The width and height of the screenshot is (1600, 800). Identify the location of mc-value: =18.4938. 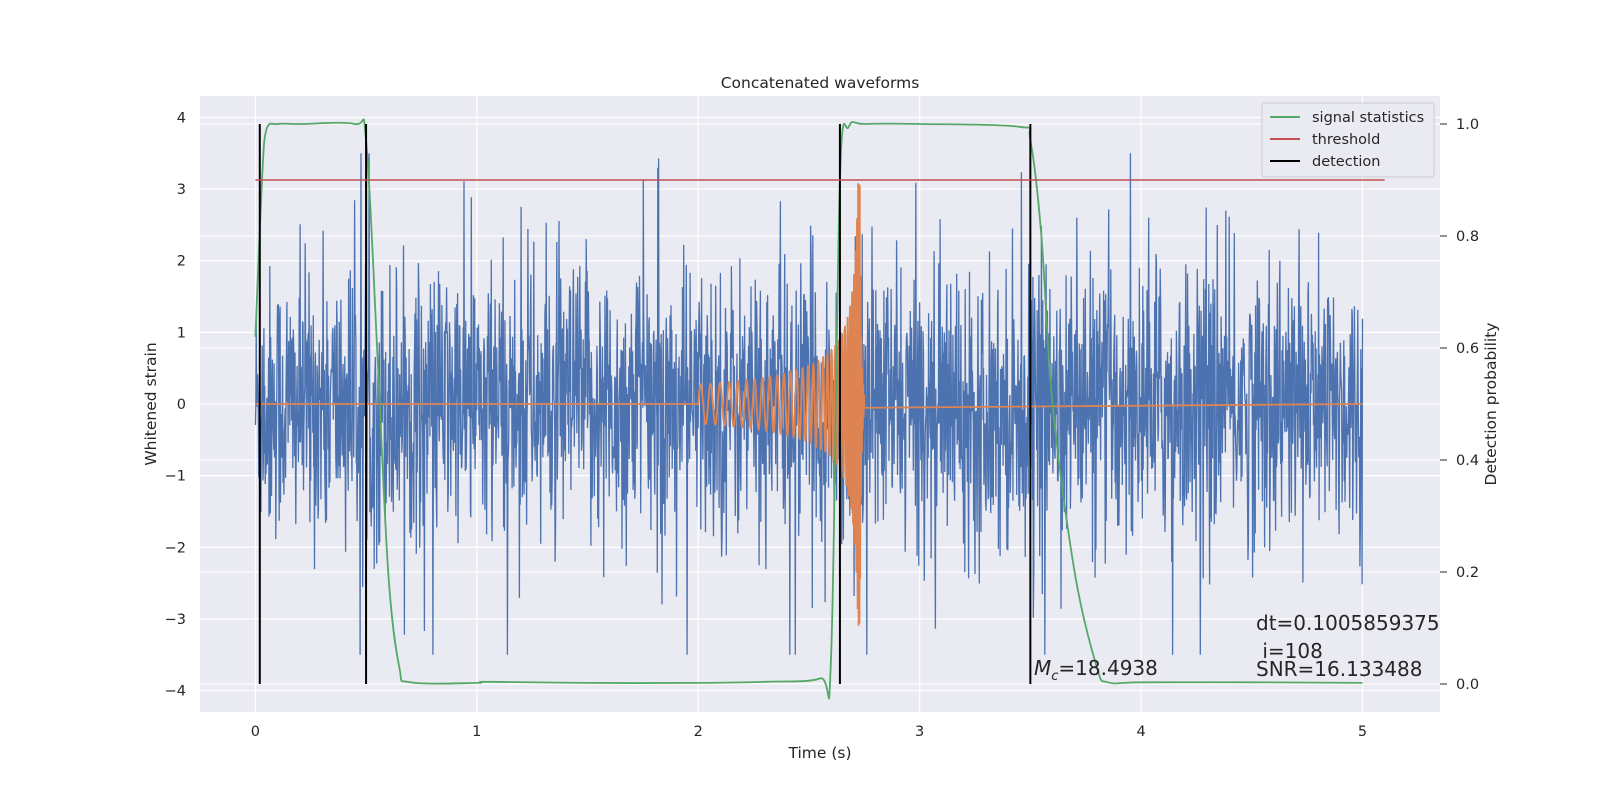
(1107, 668).